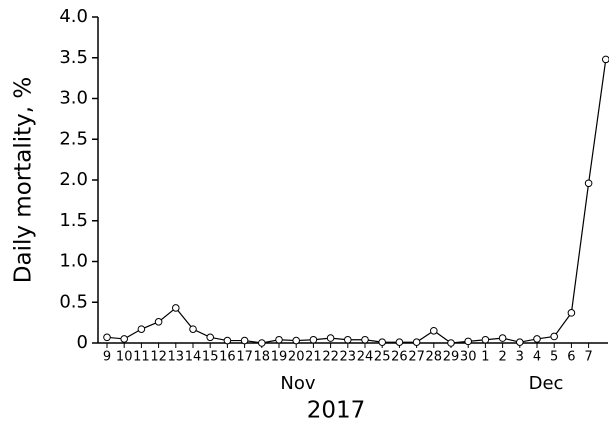 The image size is (609, 423). Describe the element at coordinates (520, 357) in the screenshot. I see `x-tick-label: 3` at that location.